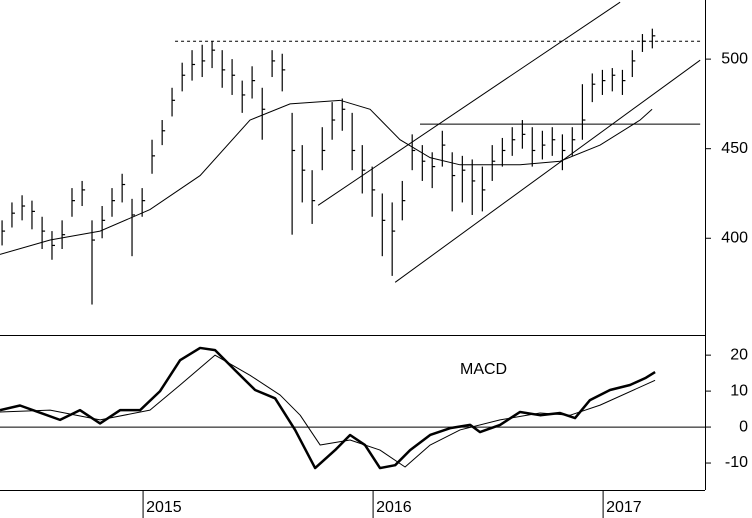 The width and height of the screenshot is (752, 518). I want to click on y-tick-label: 500, so click(734, 58).